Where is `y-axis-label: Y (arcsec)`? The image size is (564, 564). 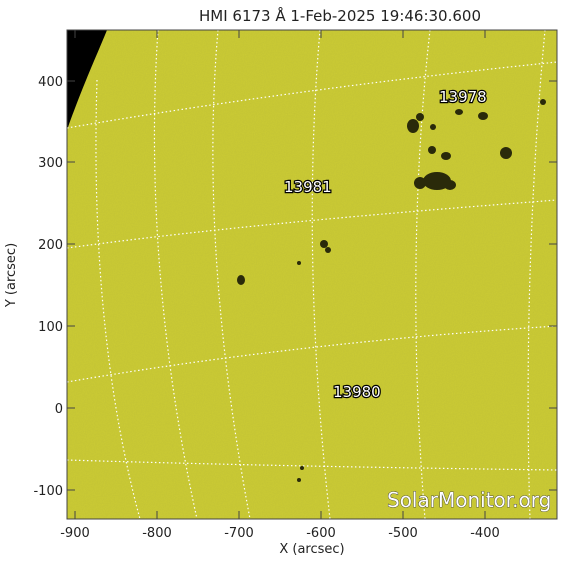
y-axis-label: Y (arcsec) is located at coordinates (11, 275).